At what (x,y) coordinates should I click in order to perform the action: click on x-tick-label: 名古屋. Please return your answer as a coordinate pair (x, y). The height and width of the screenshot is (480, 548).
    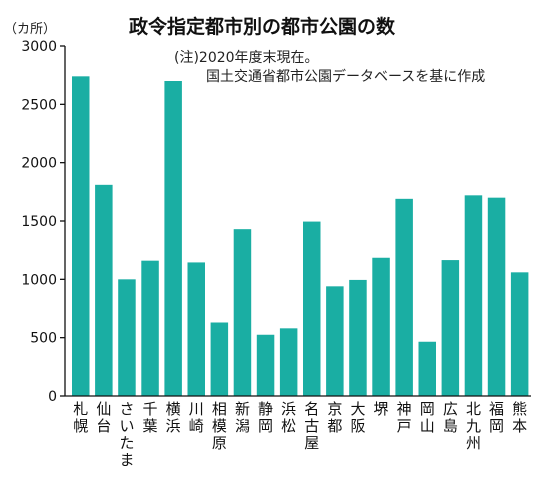
    Looking at the image, I should click on (311, 426).